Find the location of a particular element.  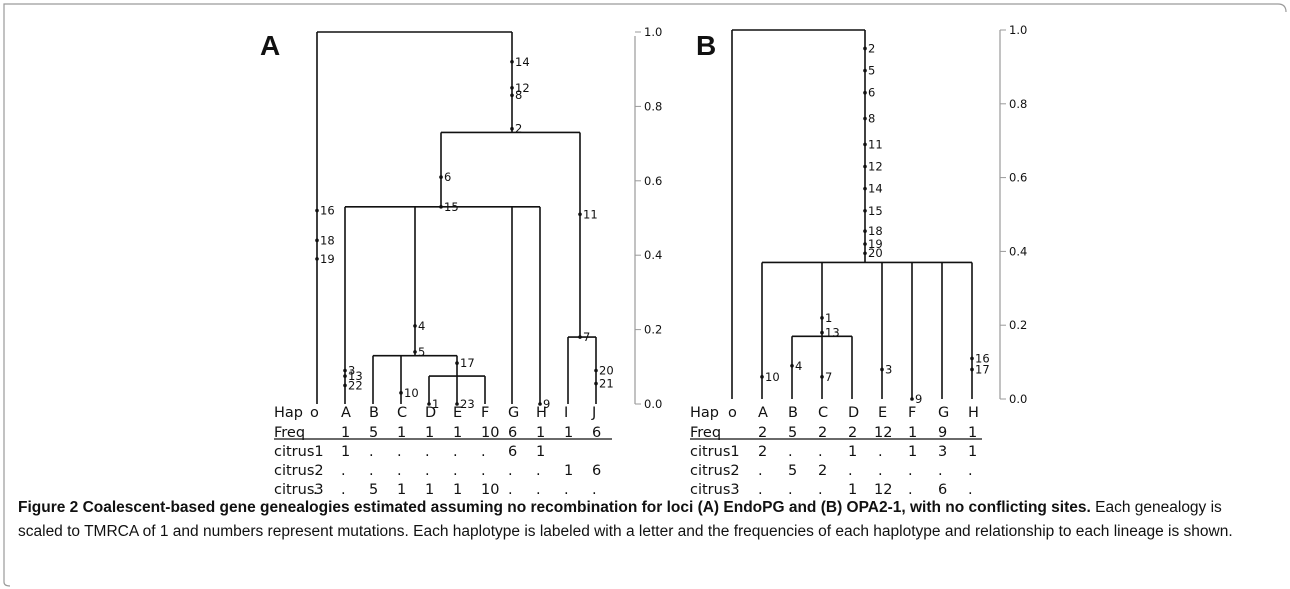

table-a-cell-Freq-4: 1 is located at coordinates (429, 433).